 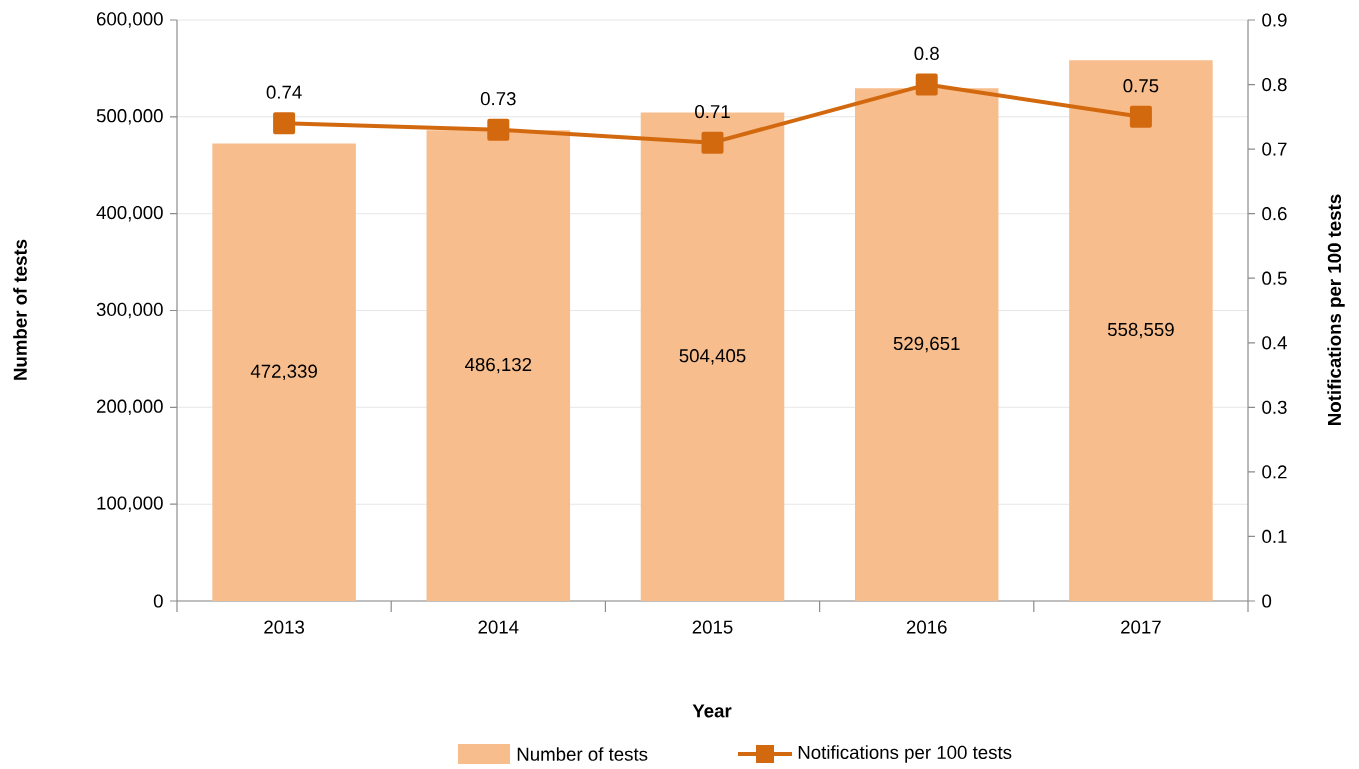 What do you see at coordinates (130, 504) in the screenshot?
I see `y-tick-label: 100,000` at bounding box center [130, 504].